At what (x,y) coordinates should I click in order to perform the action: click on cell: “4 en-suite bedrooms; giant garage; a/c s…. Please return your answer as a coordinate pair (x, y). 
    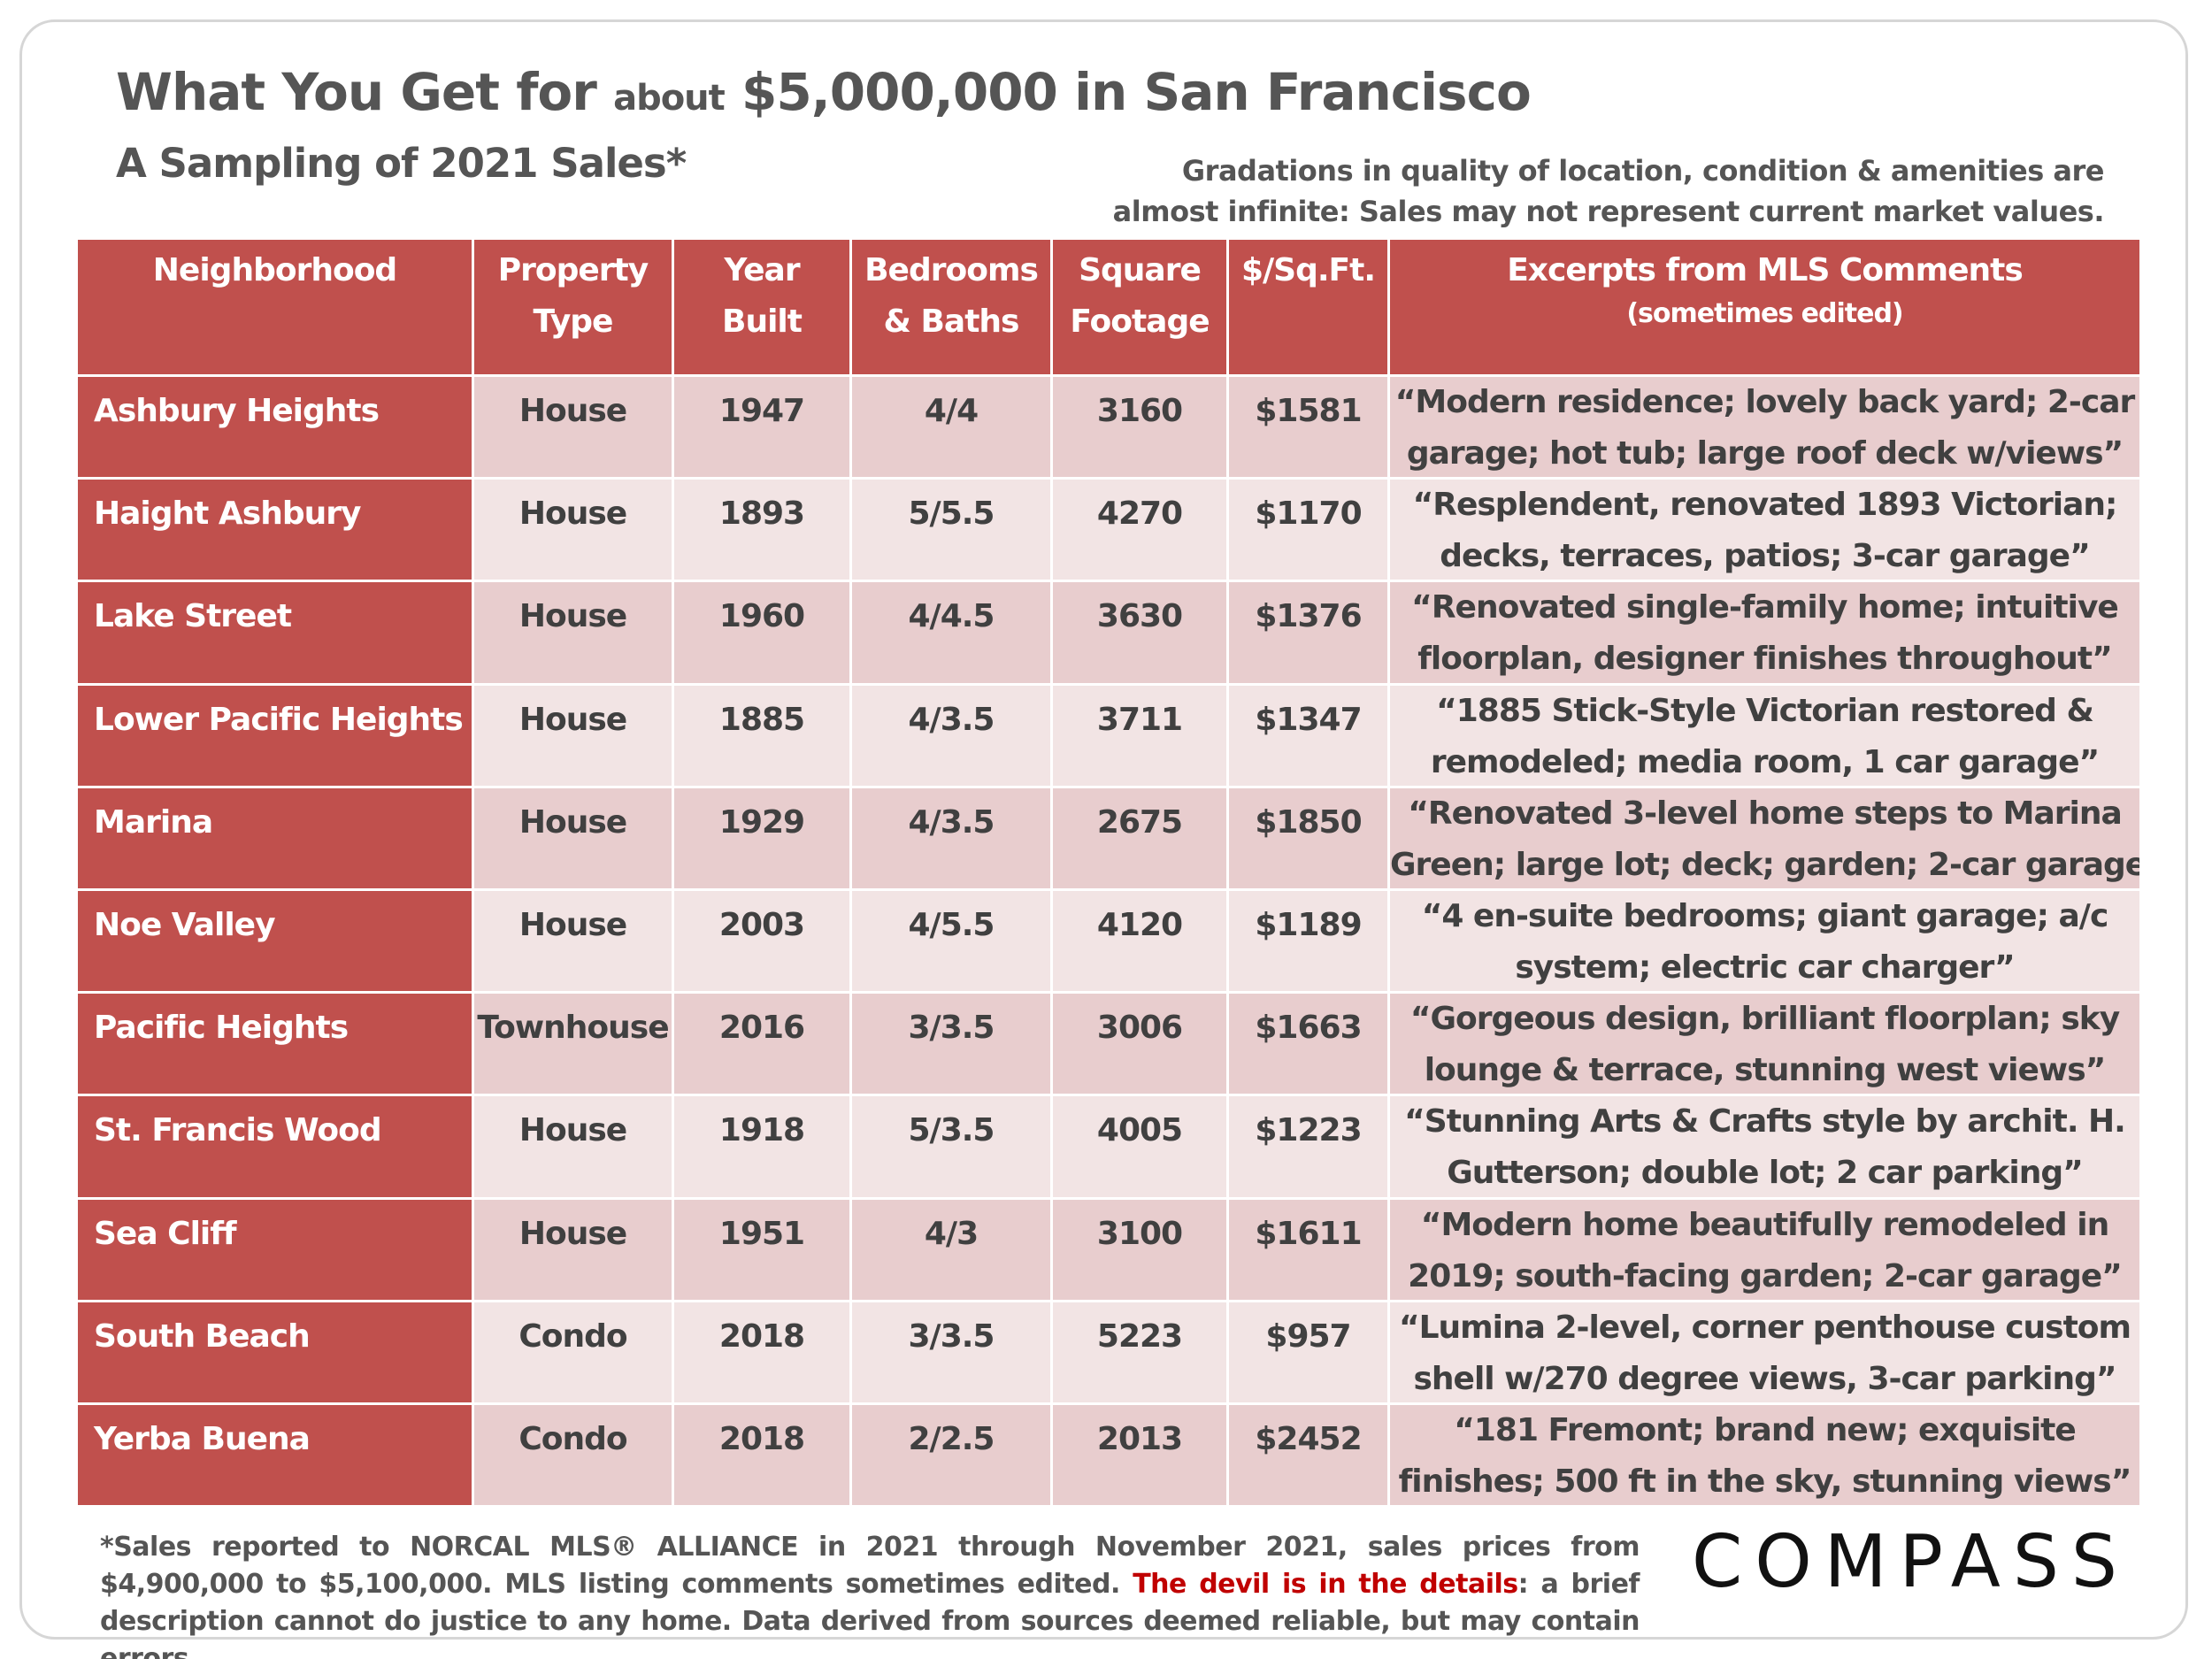
    Looking at the image, I should click on (1765, 942).